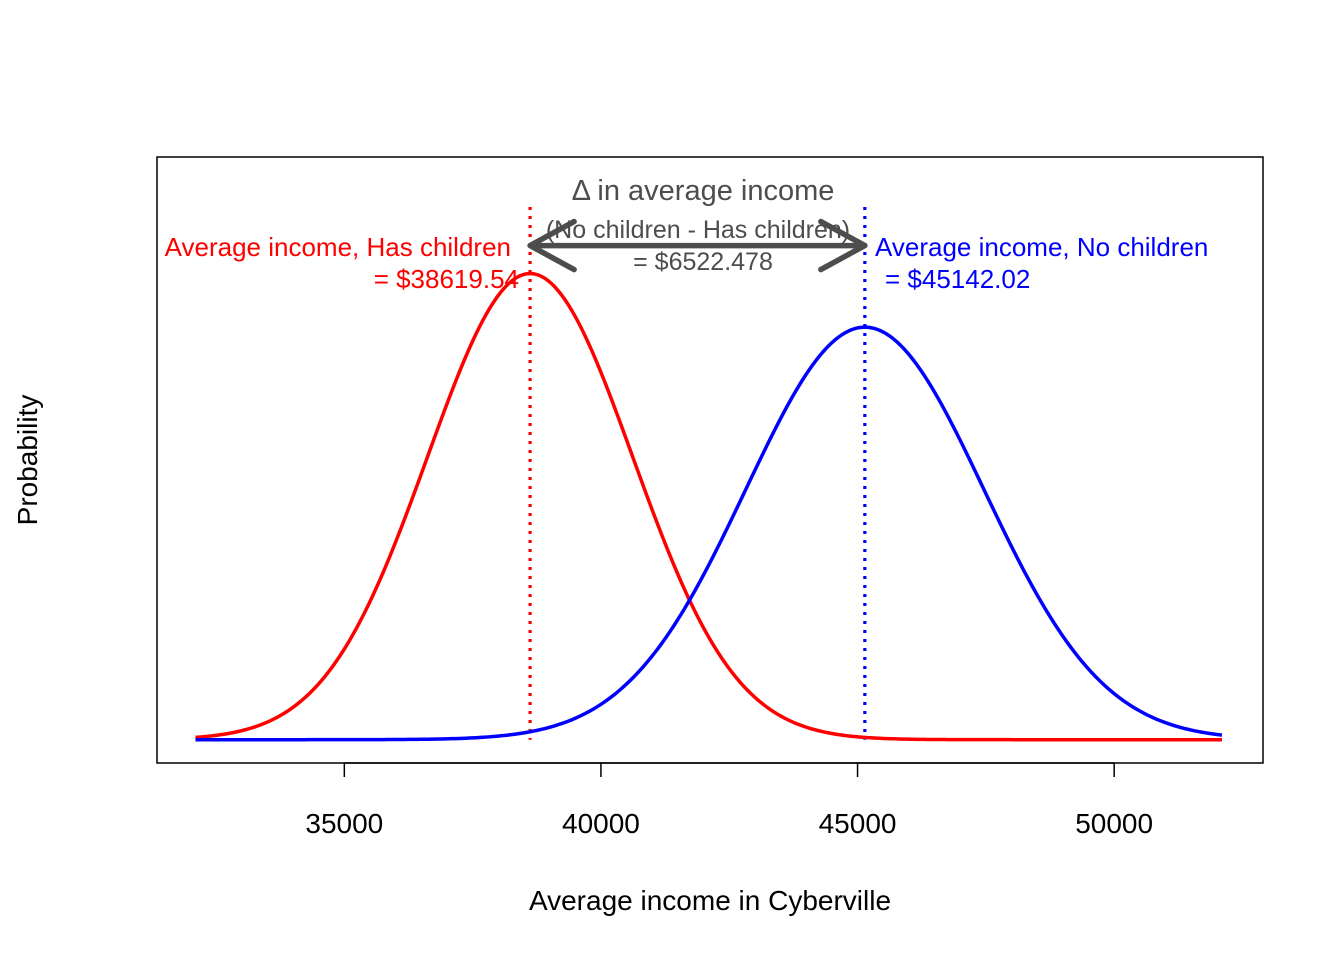  Describe the element at coordinates (446, 279) in the screenshot. I see `has-children-label-line2: = $38619.54` at that location.